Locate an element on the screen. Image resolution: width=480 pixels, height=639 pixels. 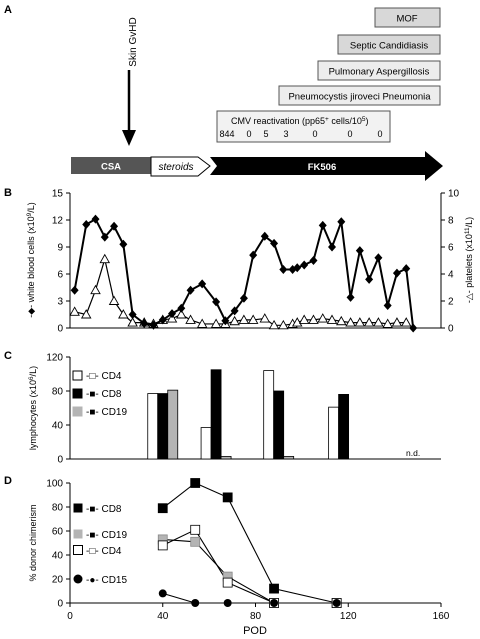
panel-c-legend-cd8: -■- CD8 is located at coordinates (104, 394).